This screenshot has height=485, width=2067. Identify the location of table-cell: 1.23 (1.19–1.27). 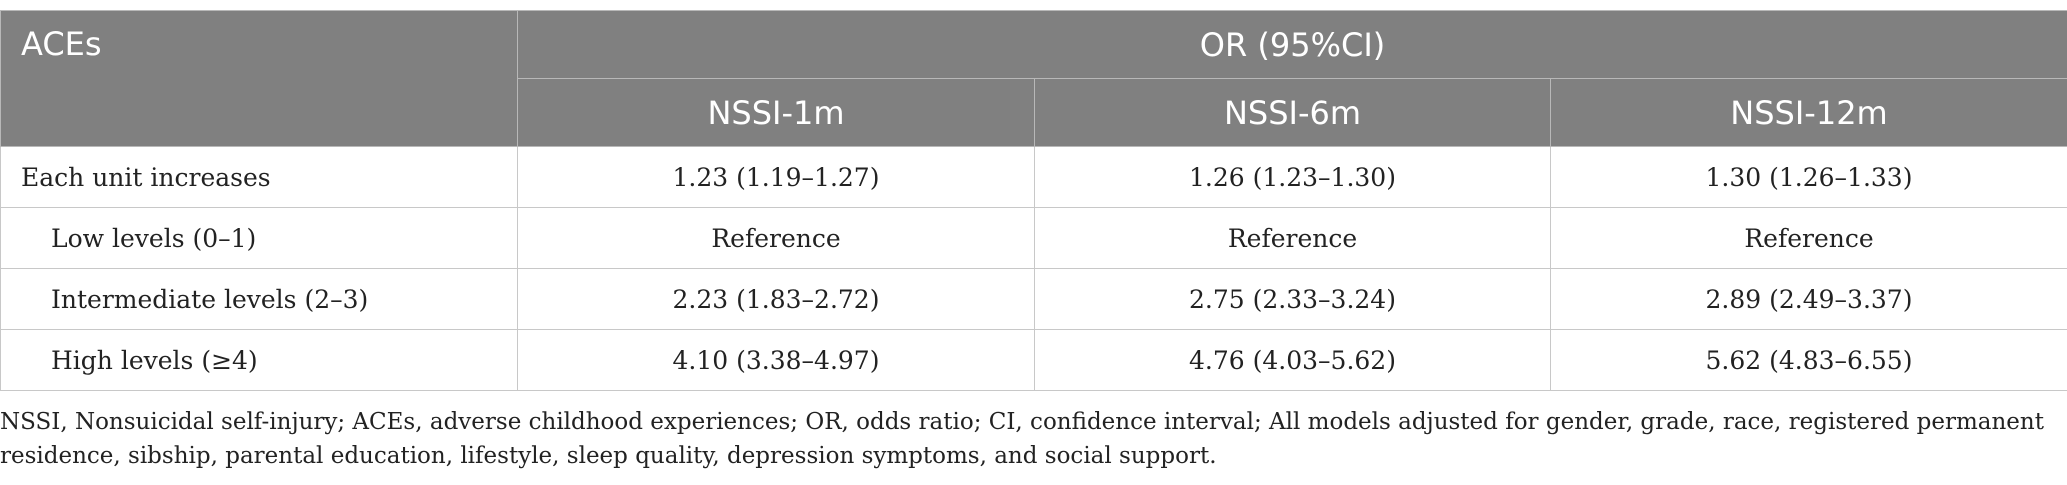
(776, 177).